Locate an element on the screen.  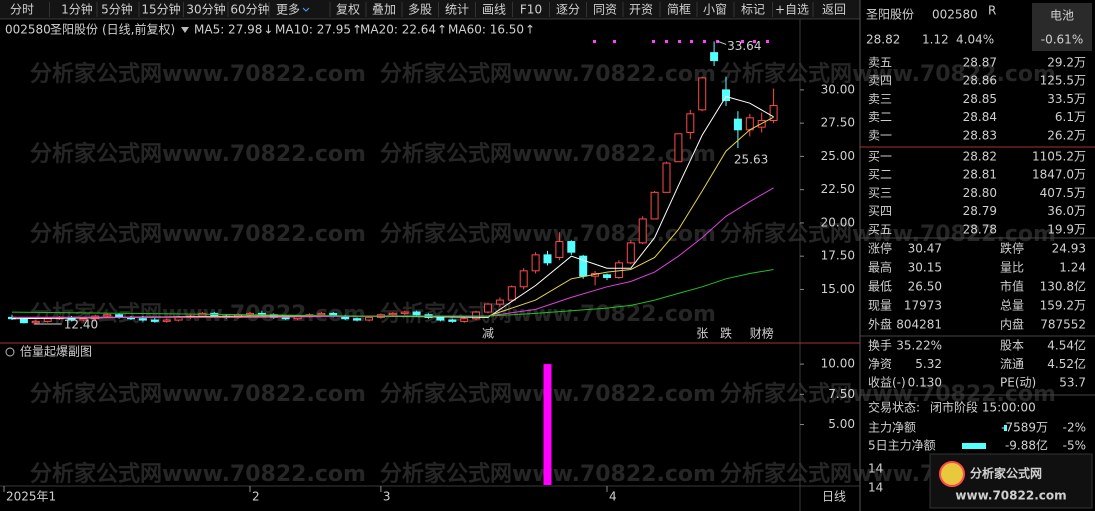
toolbar-button: 统计 is located at coordinates (457, 10).